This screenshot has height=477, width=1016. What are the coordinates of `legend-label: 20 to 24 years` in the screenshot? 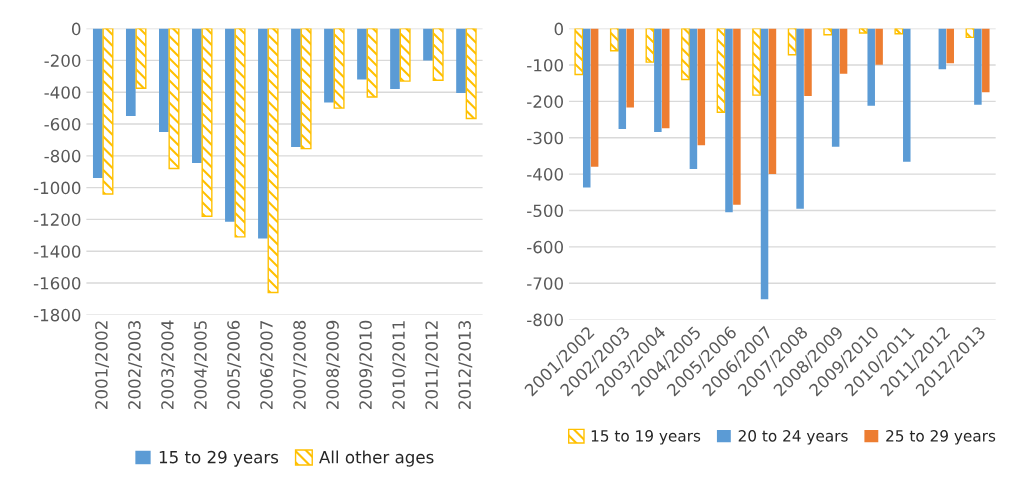 It's located at (793, 437).